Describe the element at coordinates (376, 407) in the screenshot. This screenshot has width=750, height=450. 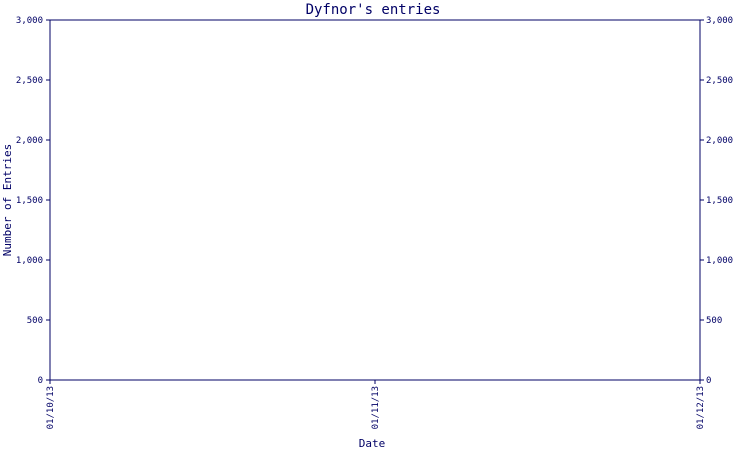
I see `x-tick-label: 01/11/13` at that location.